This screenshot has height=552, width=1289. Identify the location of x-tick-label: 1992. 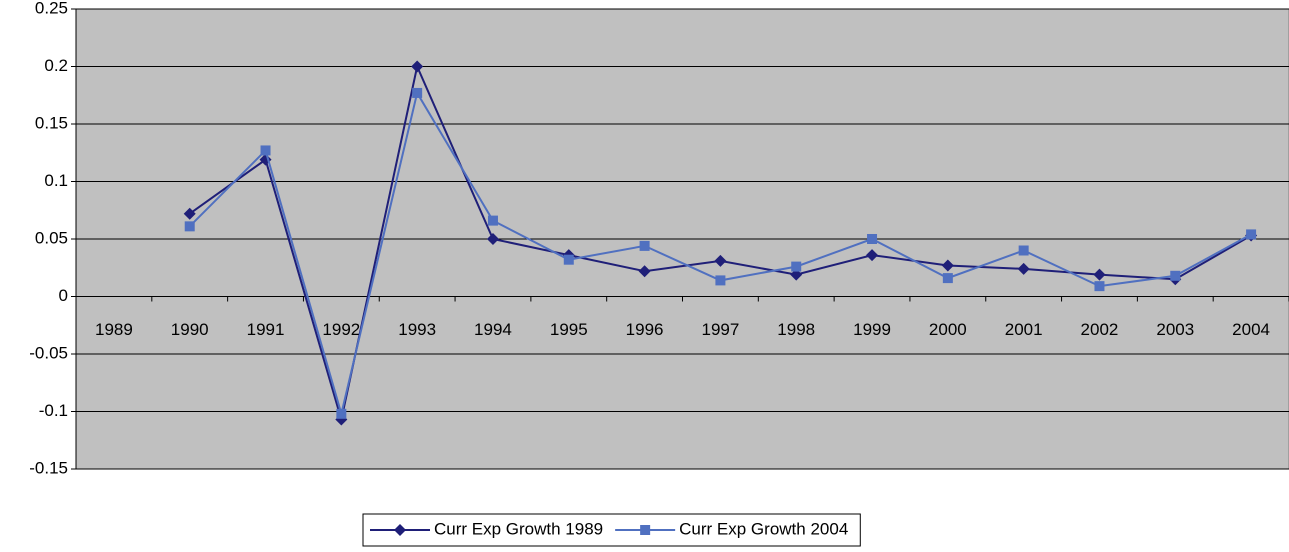
(341, 329).